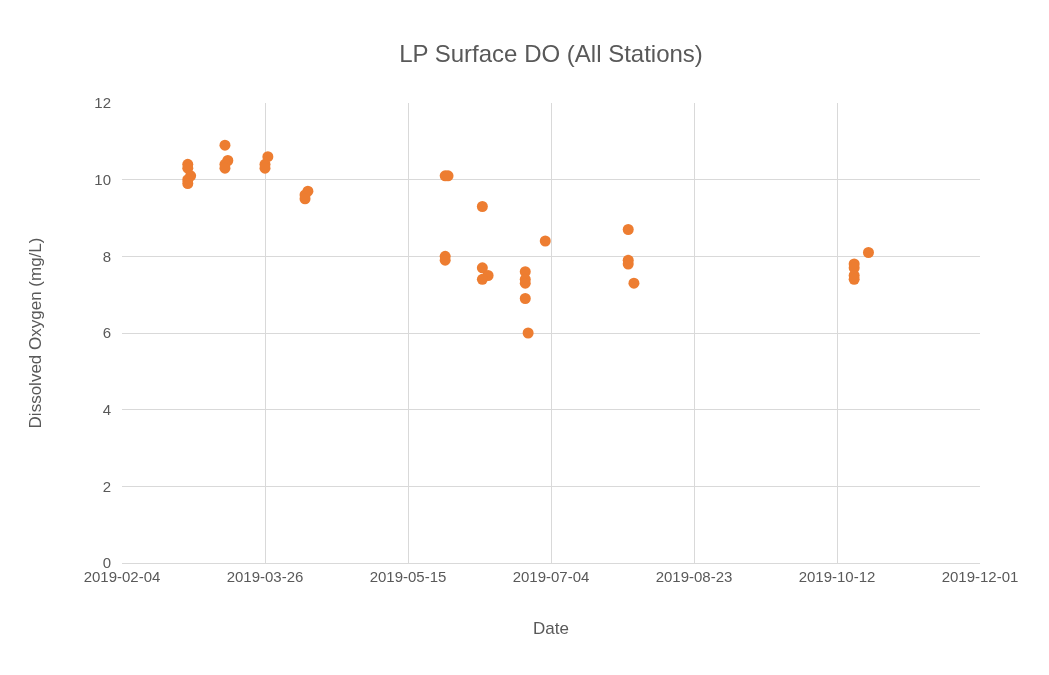 The width and height of the screenshot is (1049, 675). Describe the element at coordinates (102, 179) in the screenshot. I see `y-tick-label: 10` at that location.